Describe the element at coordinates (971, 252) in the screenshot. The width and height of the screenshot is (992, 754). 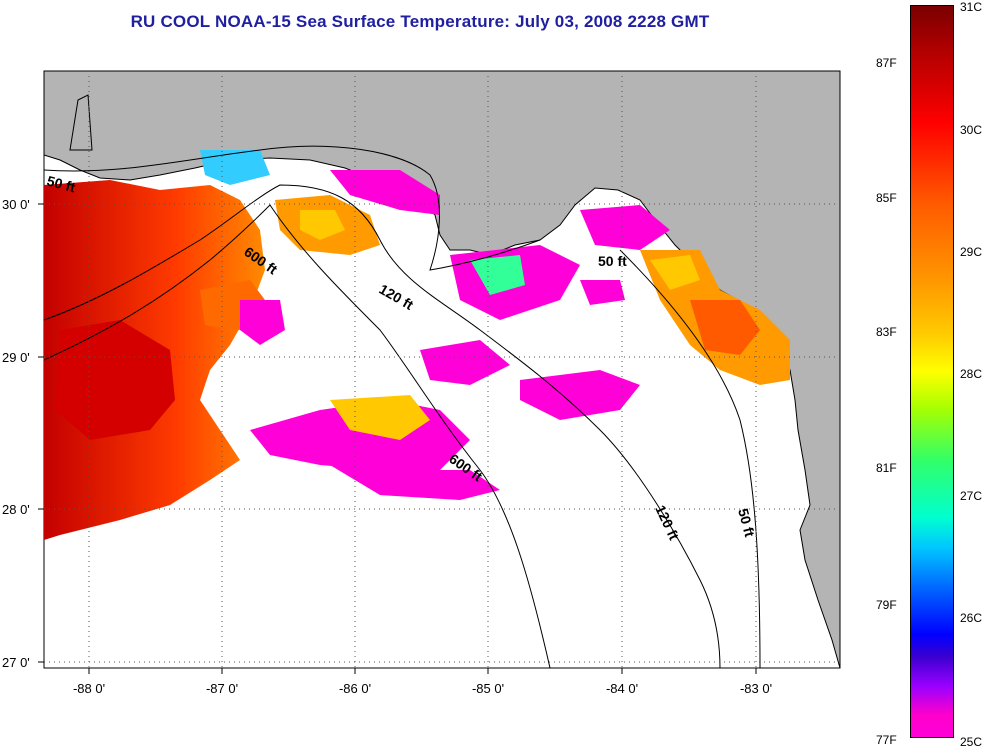
I see `colorbar-c-label: 29C` at that location.